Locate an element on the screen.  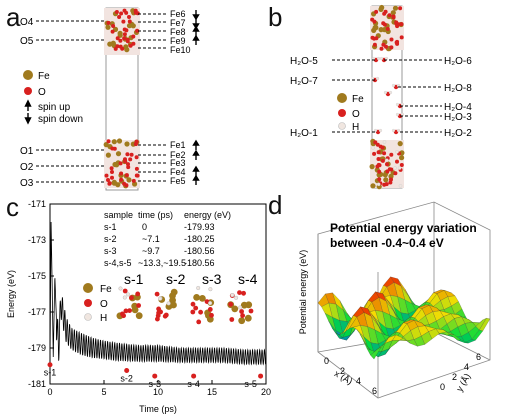
snapshot-label-s2: s-2 is located at coordinates (176, 279).